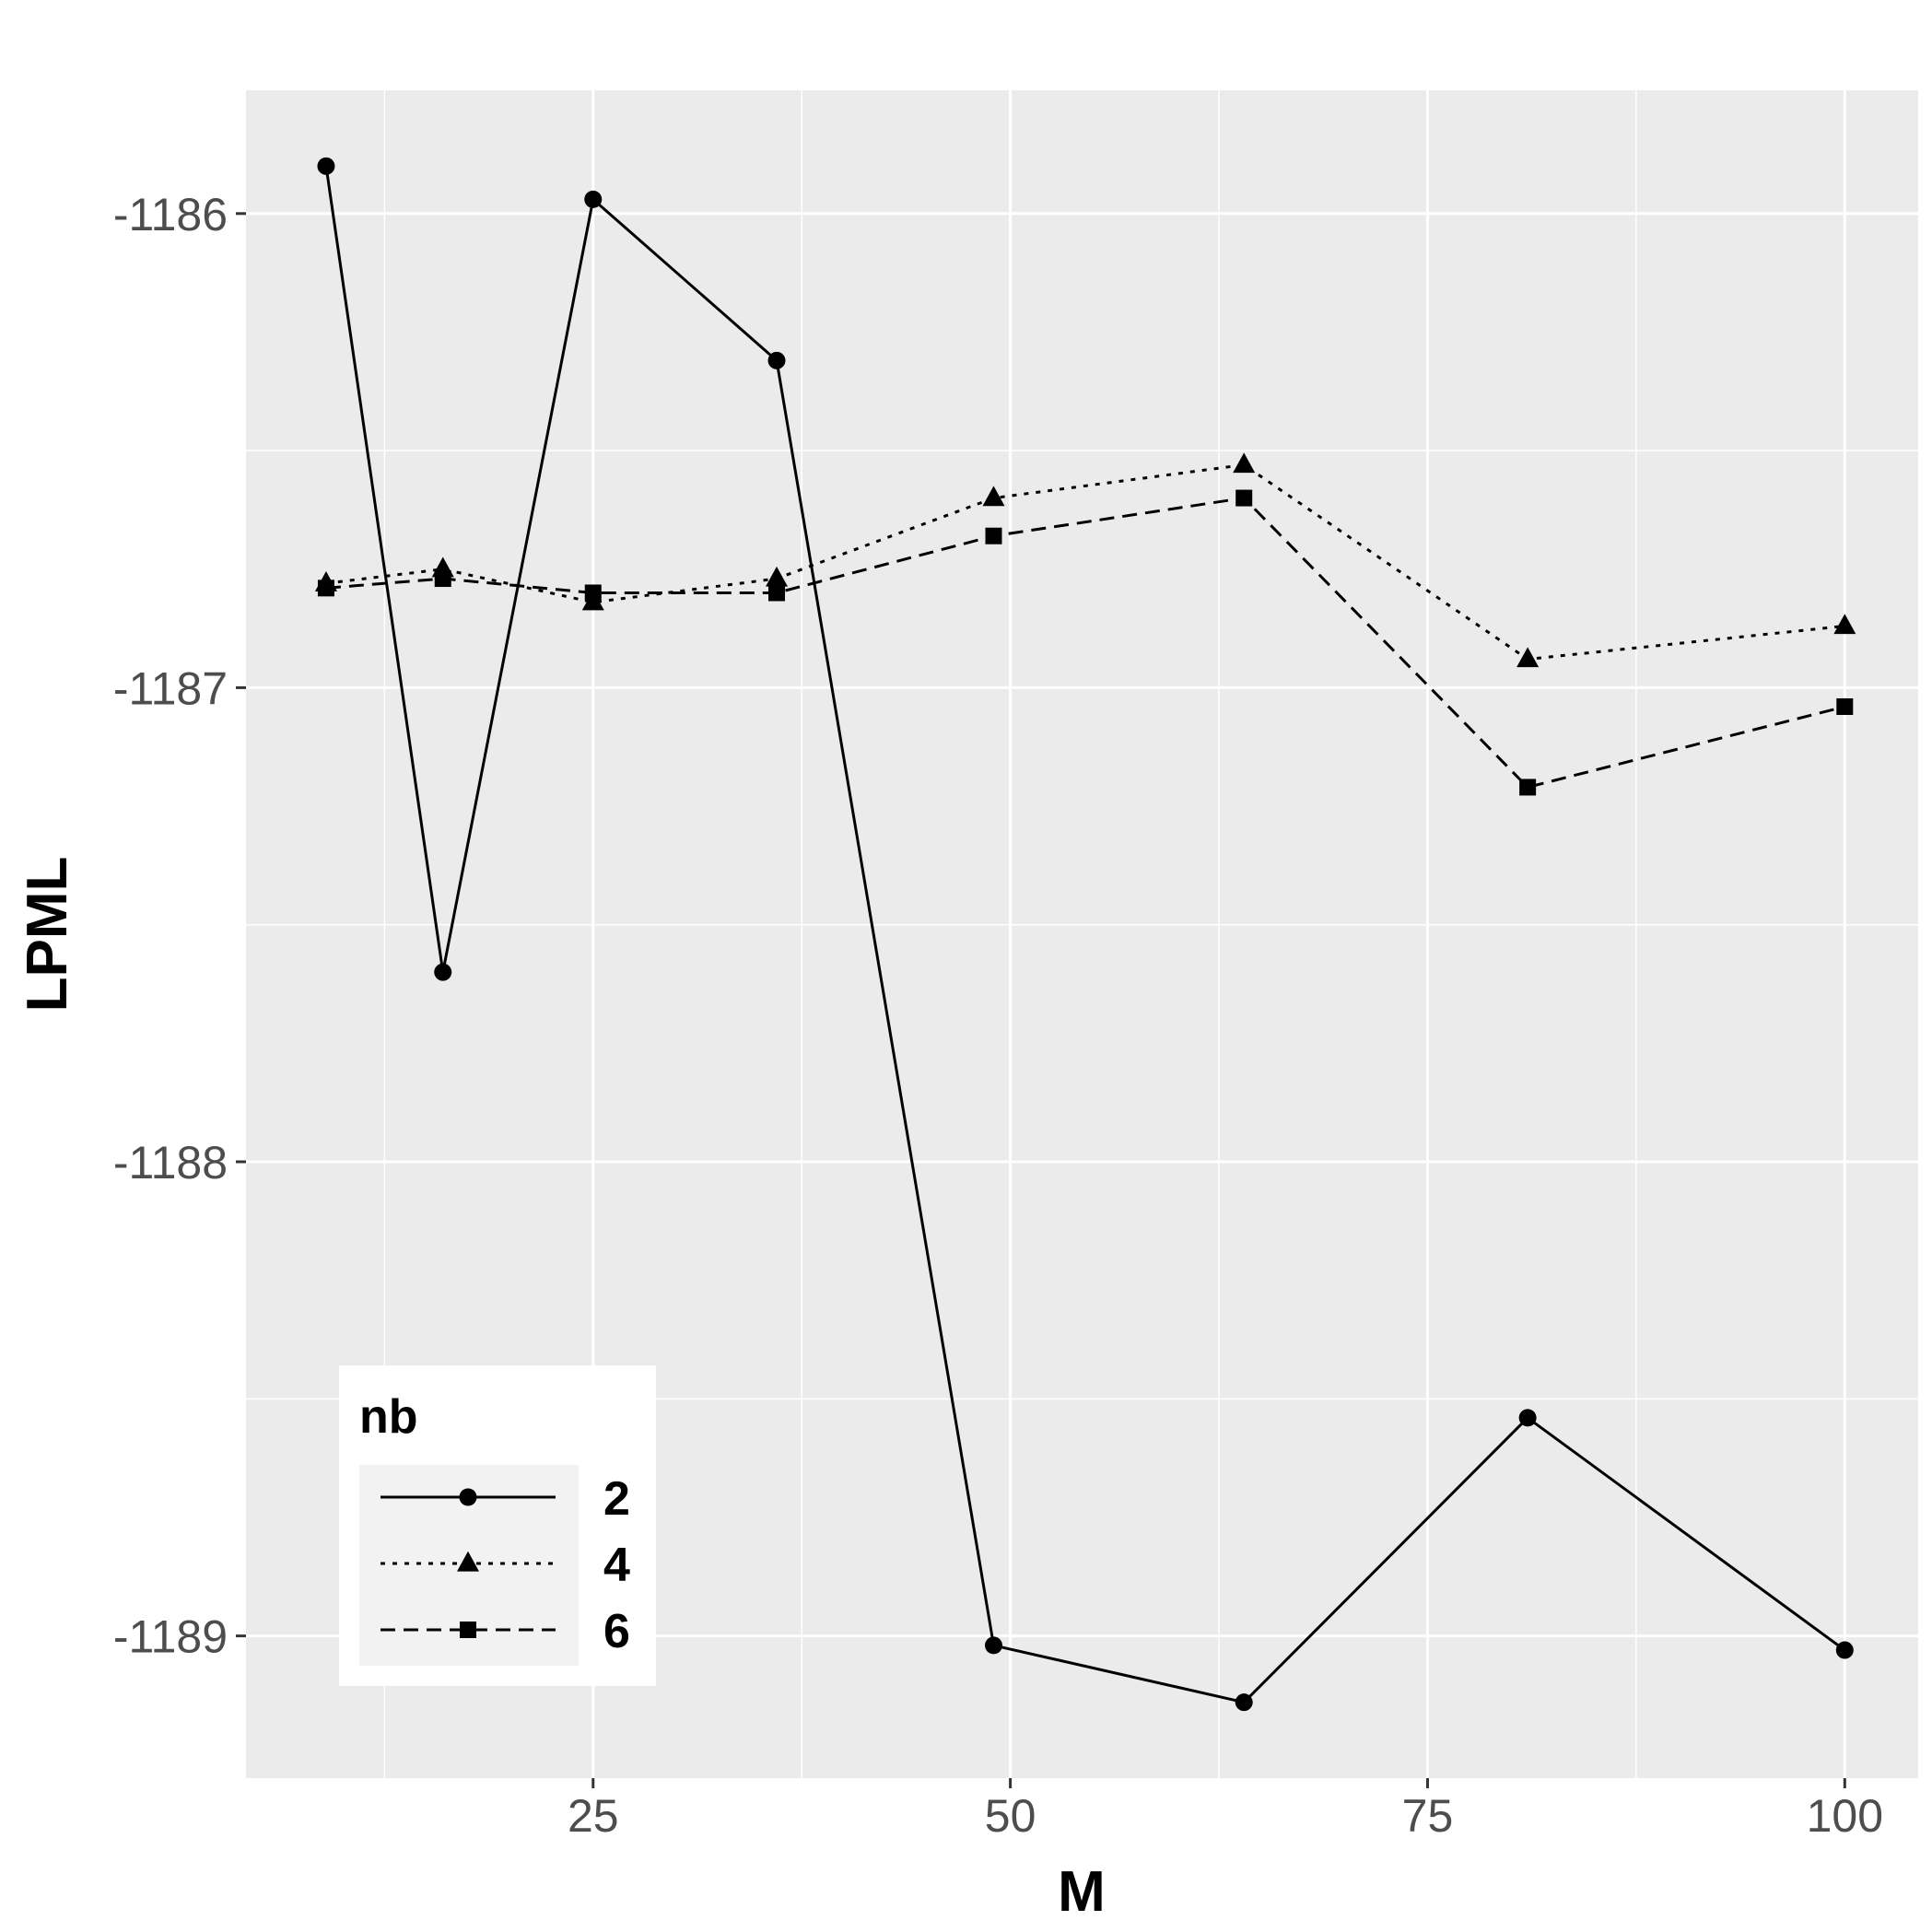  I want to click on legend-label-nb-2: 2, so click(616, 1499).